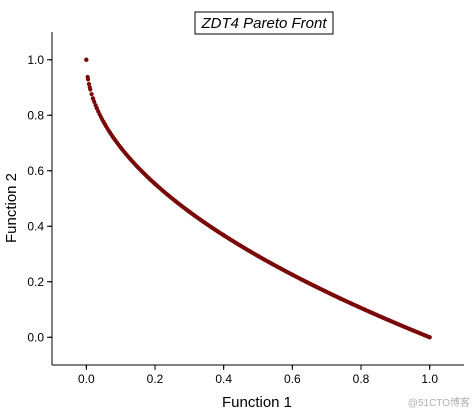  I want to click on x-tick-label: 0.8, so click(361, 379).